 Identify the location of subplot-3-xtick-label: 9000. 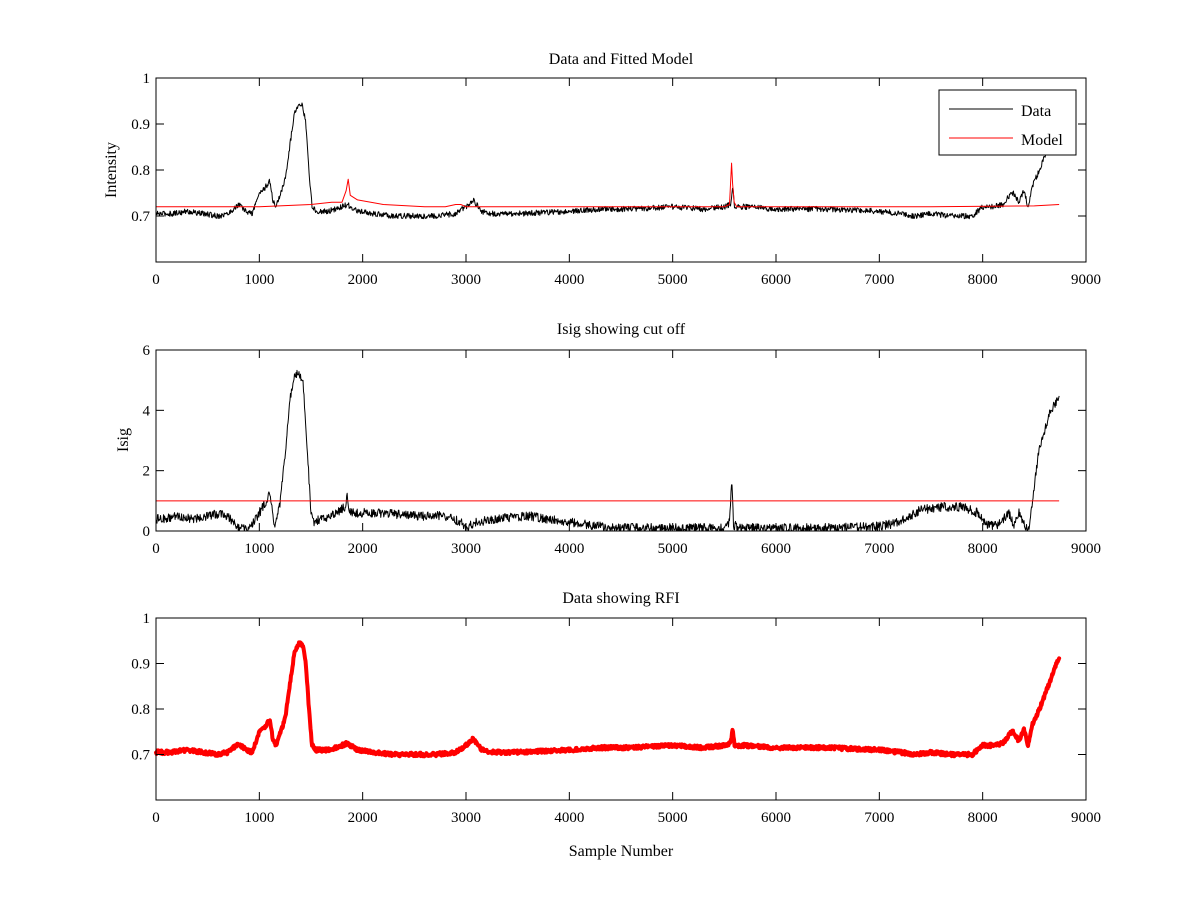
(1086, 818).